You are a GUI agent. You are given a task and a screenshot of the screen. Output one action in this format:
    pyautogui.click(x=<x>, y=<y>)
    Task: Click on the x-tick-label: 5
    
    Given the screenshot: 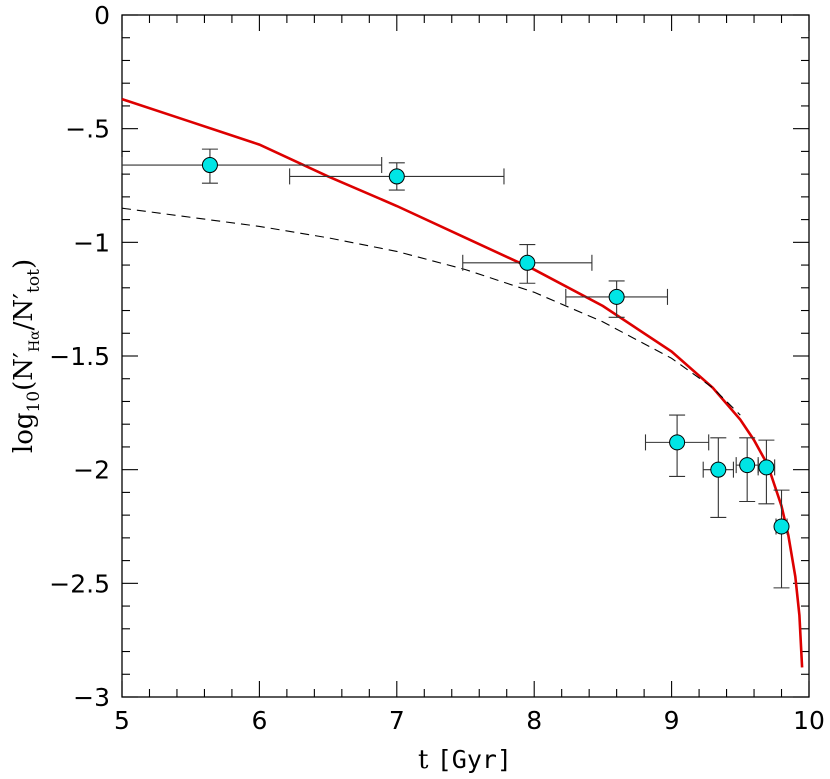 What is the action you would take?
    pyautogui.click(x=122, y=720)
    